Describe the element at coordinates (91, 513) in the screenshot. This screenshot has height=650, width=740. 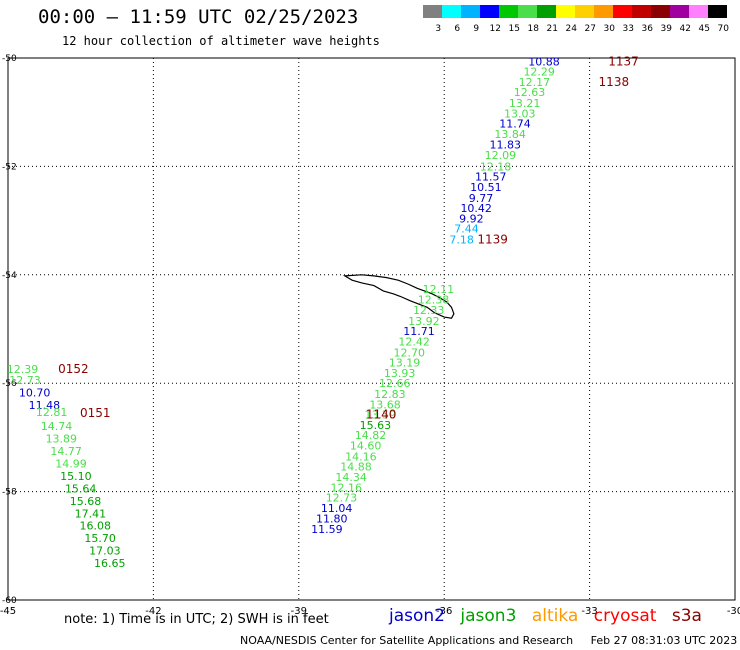
I see `wave-height-label: 17.41` at that location.